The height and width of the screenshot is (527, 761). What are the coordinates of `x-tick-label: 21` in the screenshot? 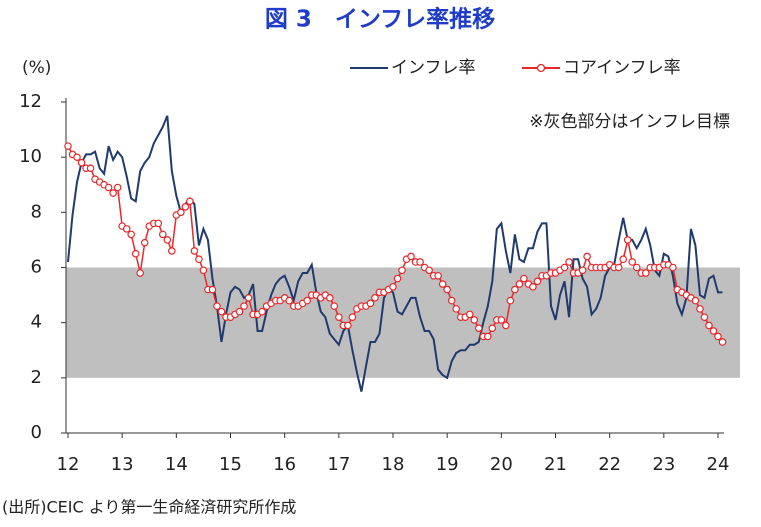 It's located at (555, 464).